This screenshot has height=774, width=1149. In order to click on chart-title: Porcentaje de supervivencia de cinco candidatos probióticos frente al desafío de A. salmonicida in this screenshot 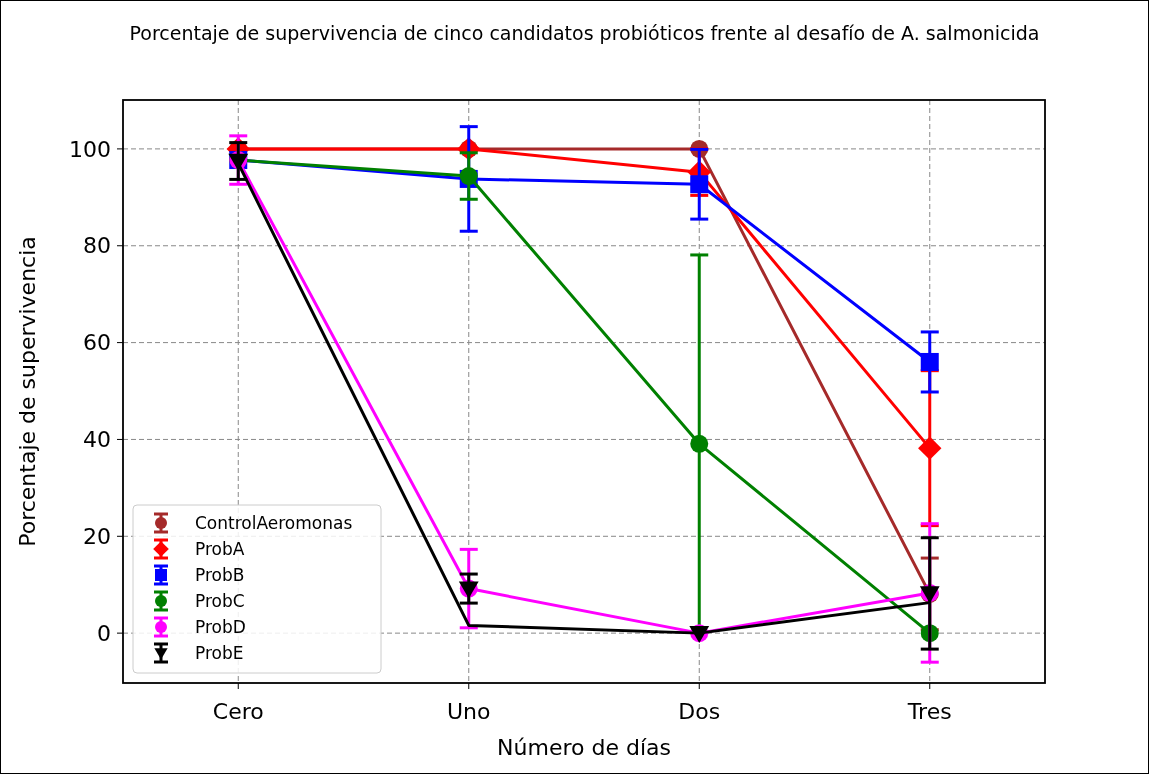, I will do `click(584, 33)`.